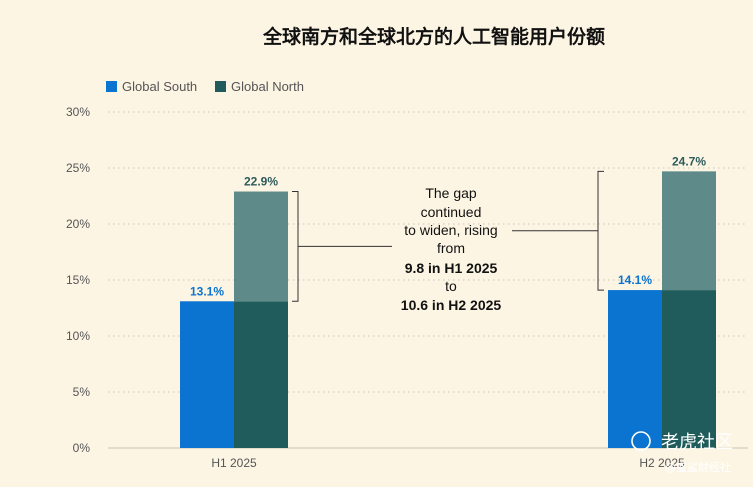 This screenshot has width=753, height=487. What do you see at coordinates (451, 268) in the screenshot?
I see `annotation-line-bold: 9.8 in H1 2025` at bounding box center [451, 268].